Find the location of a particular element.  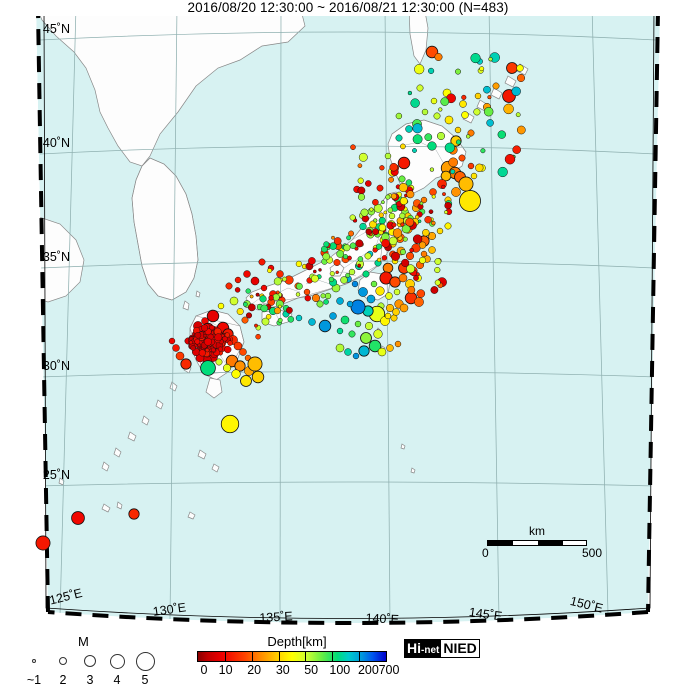

scale-bar-labels: 0 500 is located at coordinates (542, 553).